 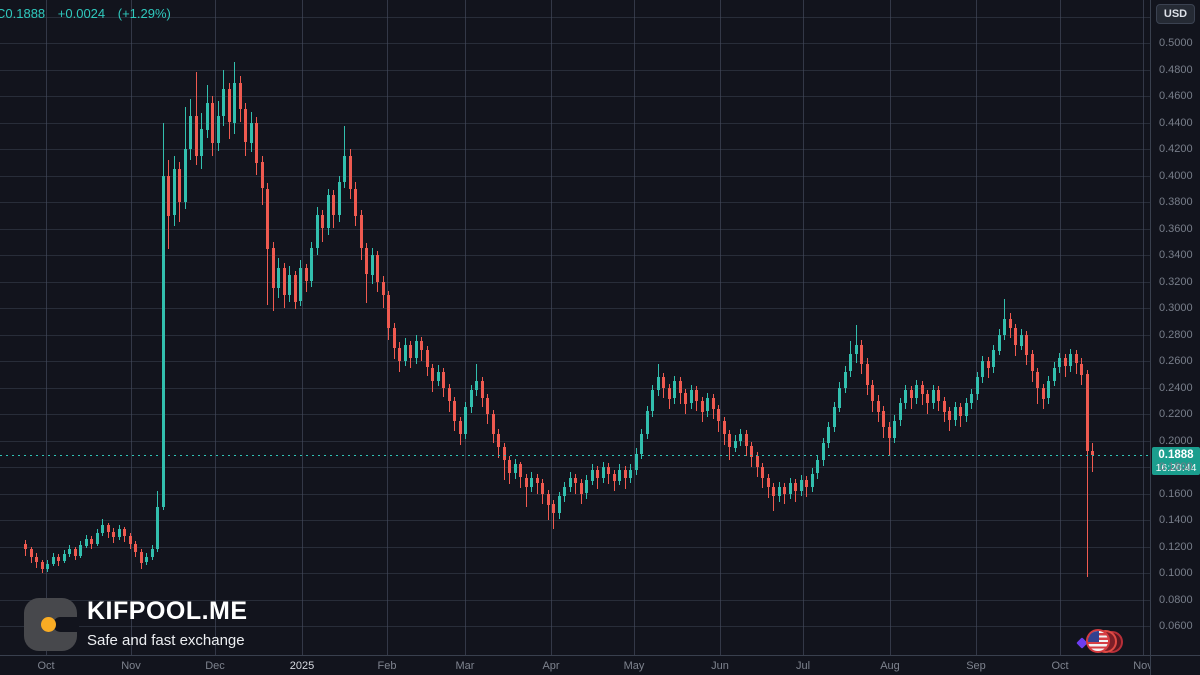 I want to click on price-tick-label: 0.2000, so click(x=1176, y=441).